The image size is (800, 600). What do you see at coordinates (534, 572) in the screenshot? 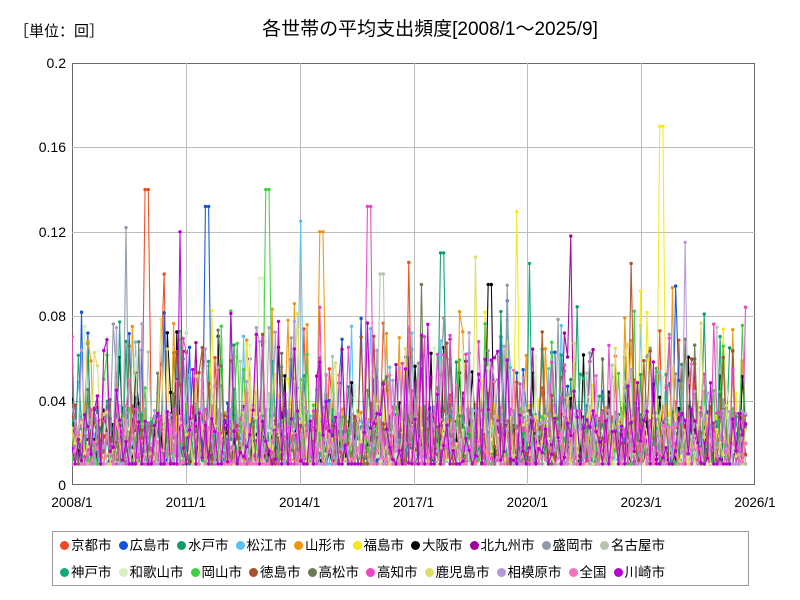
I see `legend-label: 相模原市` at bounding box center [534, 572].